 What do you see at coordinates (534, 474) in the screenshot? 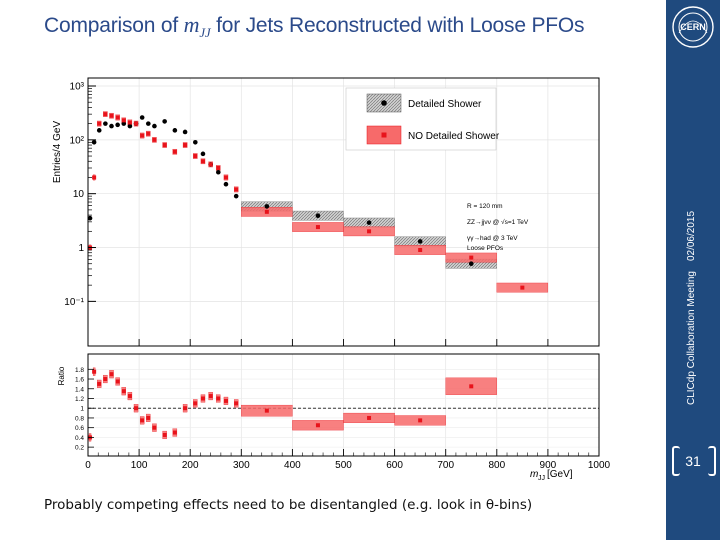
I see `xlabel-m: m` at bounding box center [534, 474].